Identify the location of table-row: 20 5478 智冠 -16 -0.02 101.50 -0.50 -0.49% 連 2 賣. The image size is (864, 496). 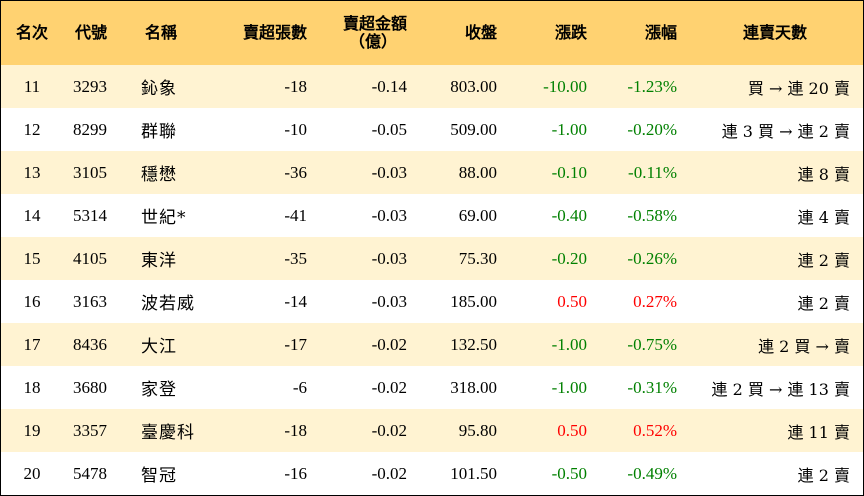
(432, 473).